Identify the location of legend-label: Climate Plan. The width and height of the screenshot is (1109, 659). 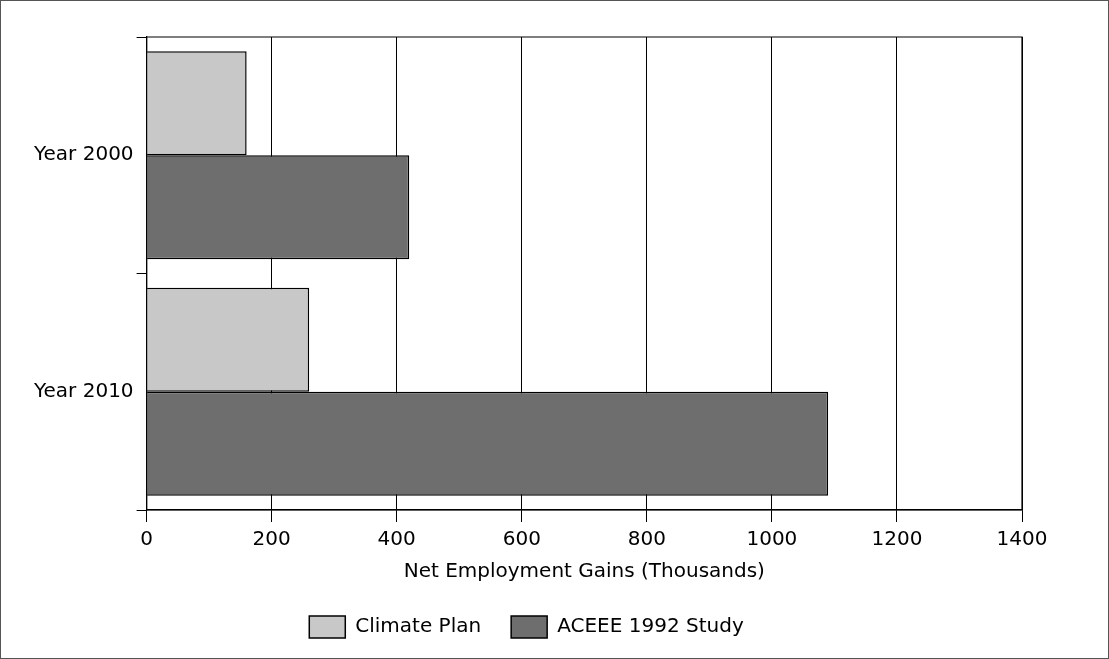
(418, 625).